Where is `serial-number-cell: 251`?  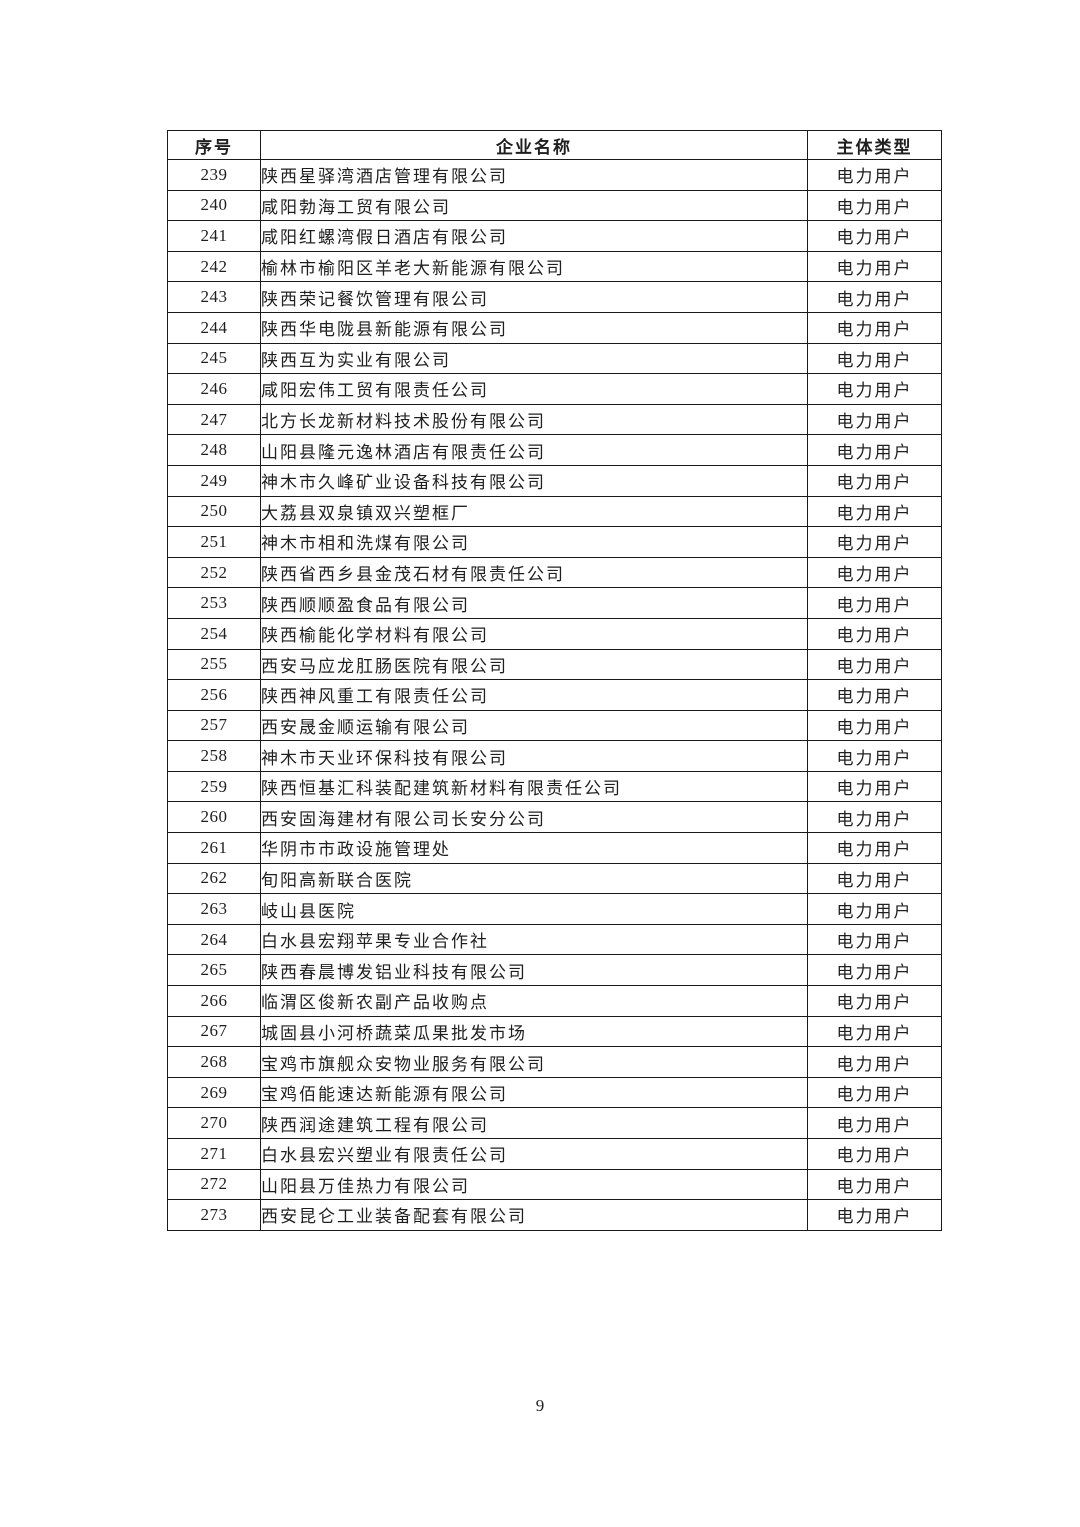
serial-number-cell: 251 is located at coordinates (214, 542).